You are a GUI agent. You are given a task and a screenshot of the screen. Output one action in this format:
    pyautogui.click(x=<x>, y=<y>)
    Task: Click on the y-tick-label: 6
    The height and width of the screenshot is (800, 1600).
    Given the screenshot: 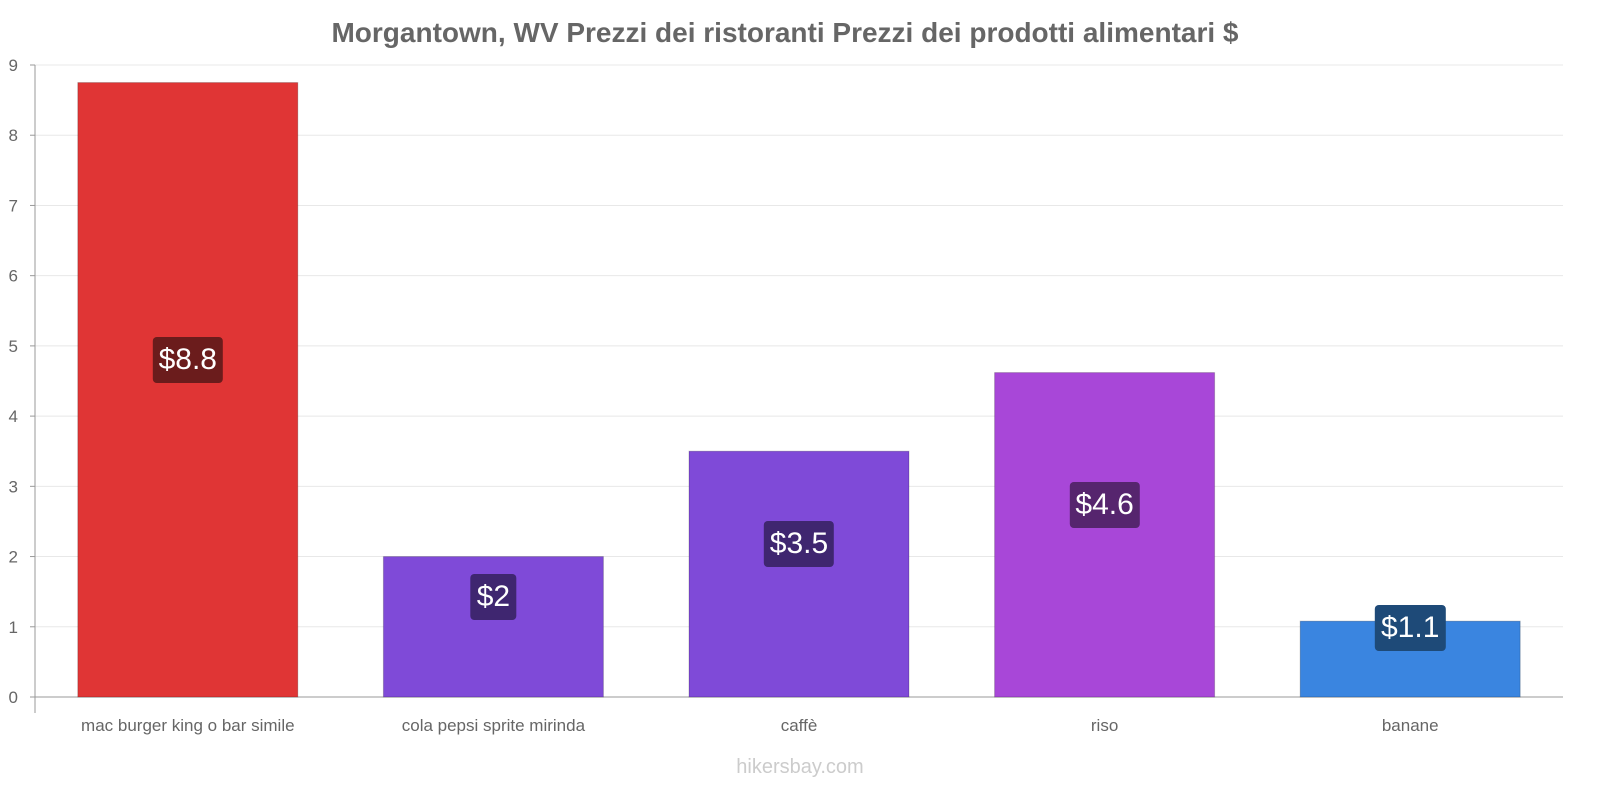 What is the action you would take?
    pyautogui.click(x=13, y=276)
    